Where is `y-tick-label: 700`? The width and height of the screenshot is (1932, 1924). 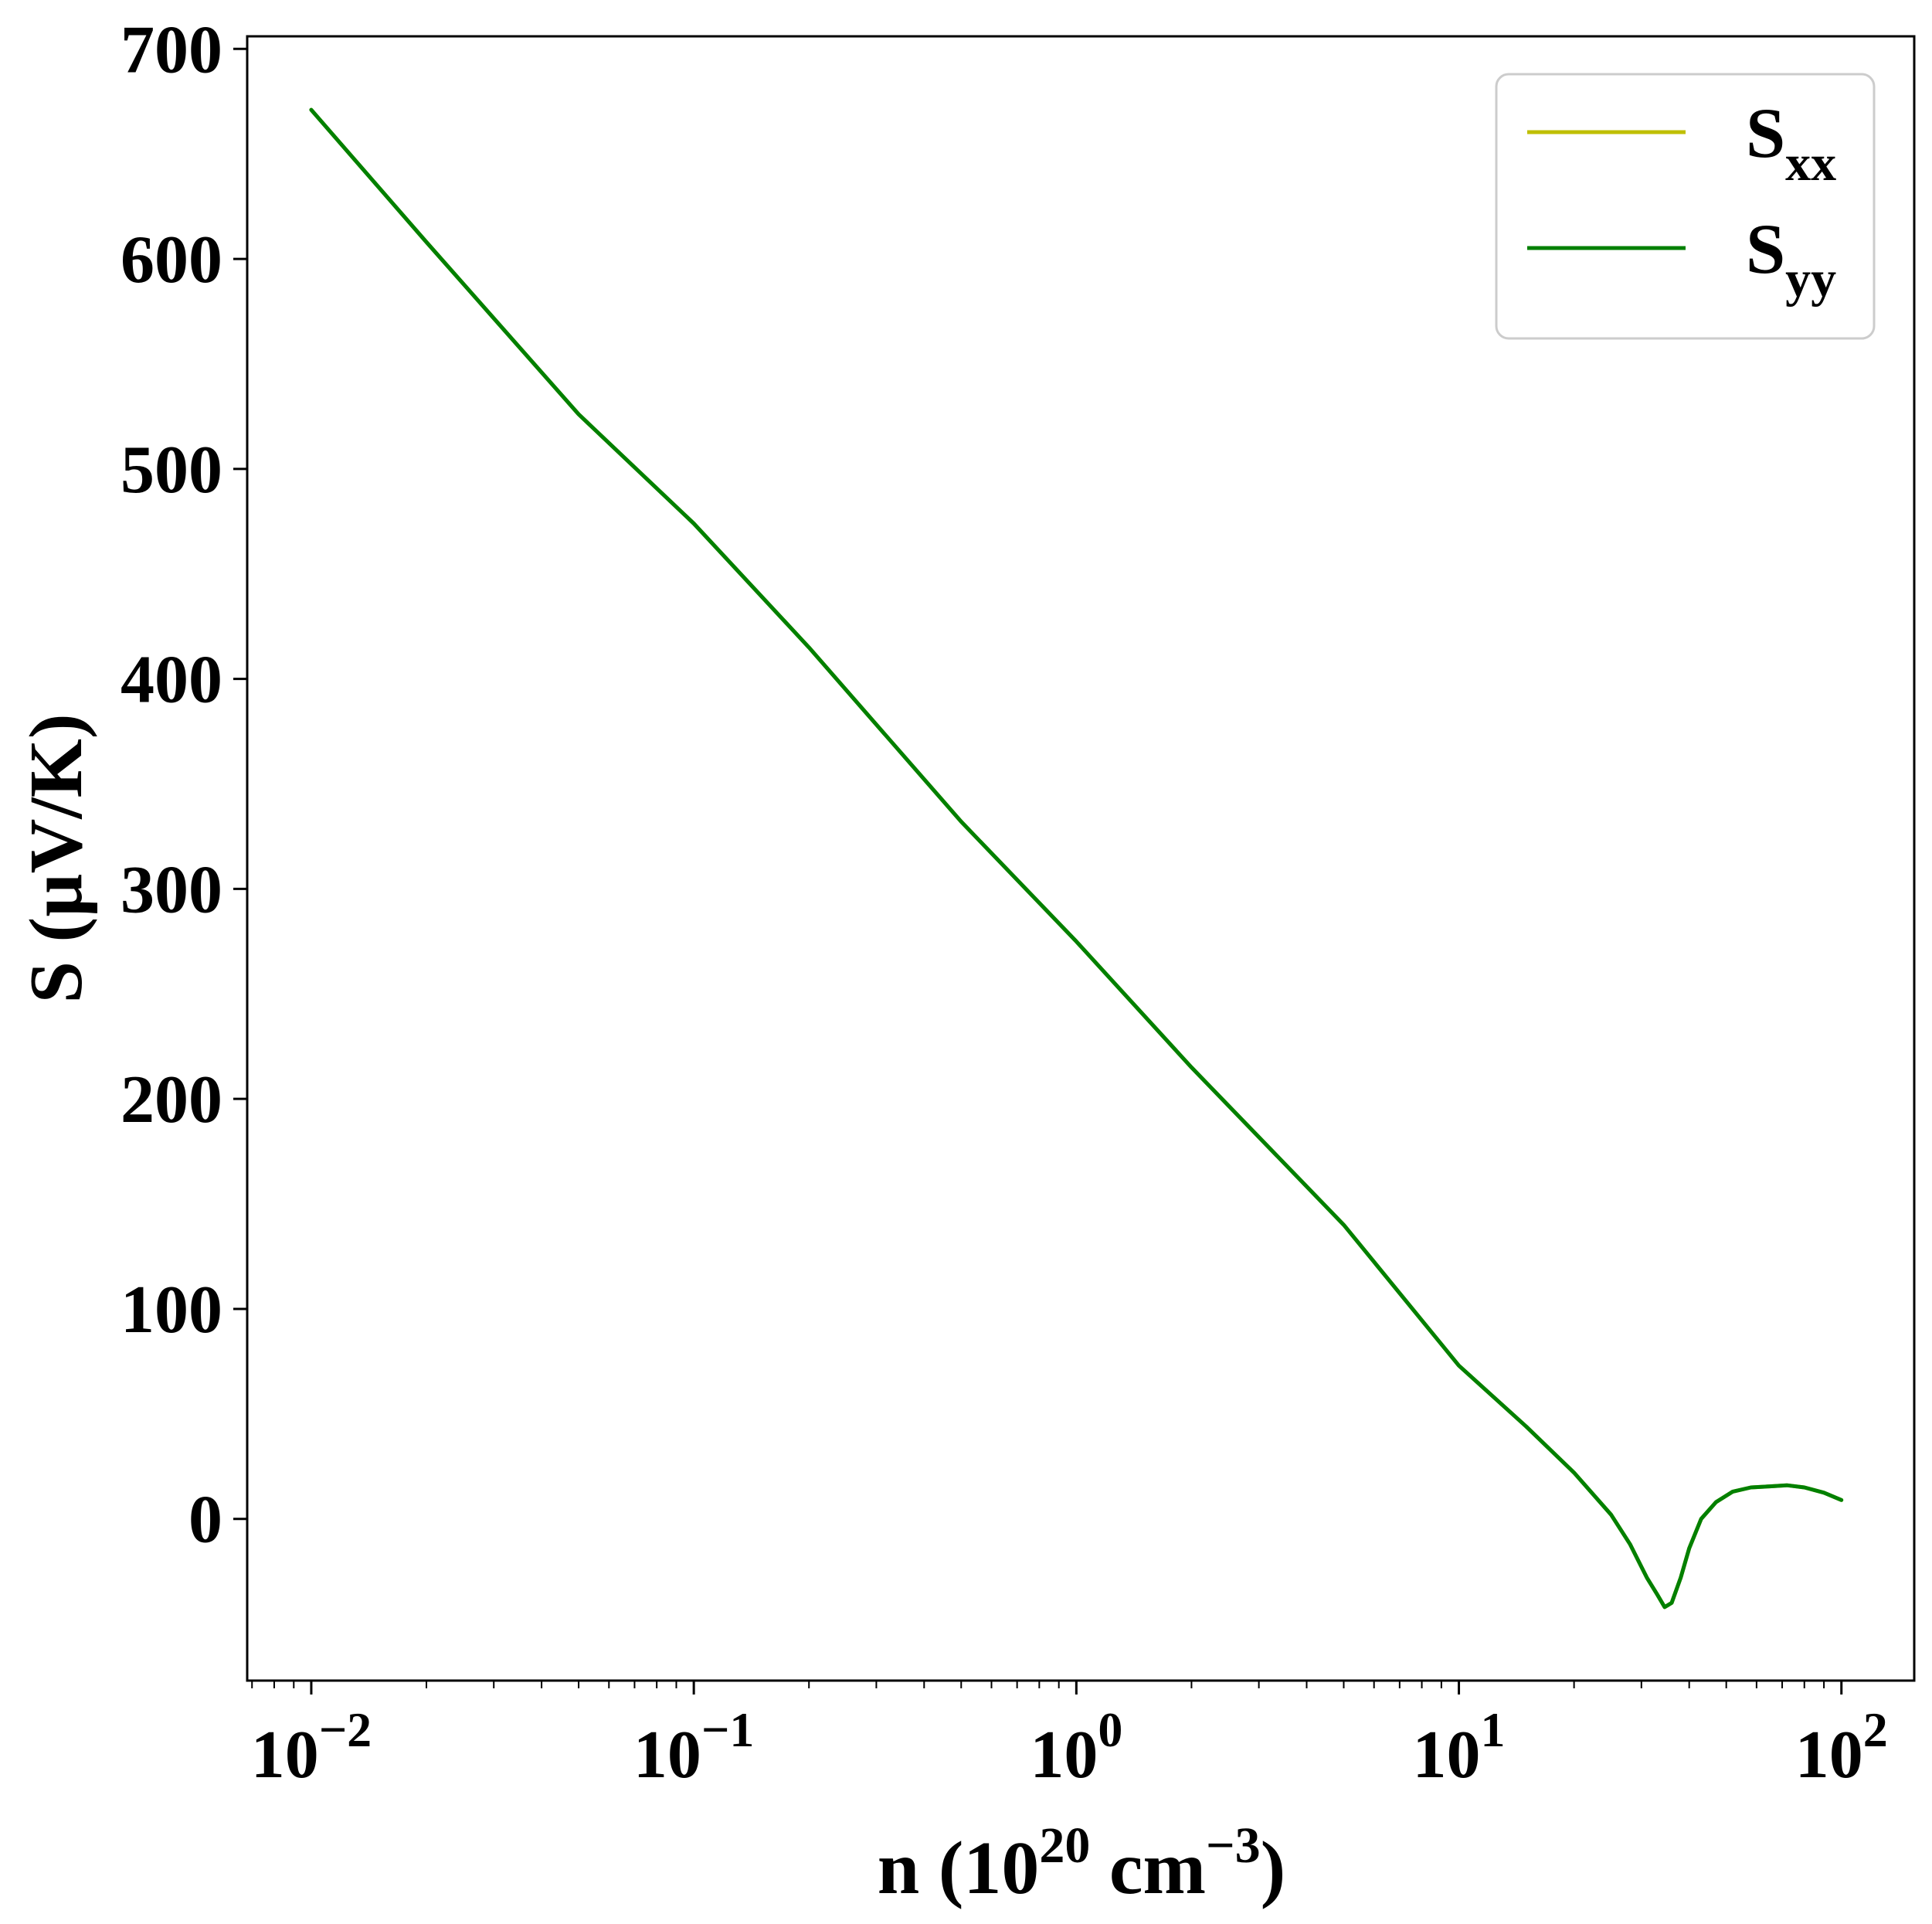 y-tick-label: 700 is located at coordinates (171, 49).